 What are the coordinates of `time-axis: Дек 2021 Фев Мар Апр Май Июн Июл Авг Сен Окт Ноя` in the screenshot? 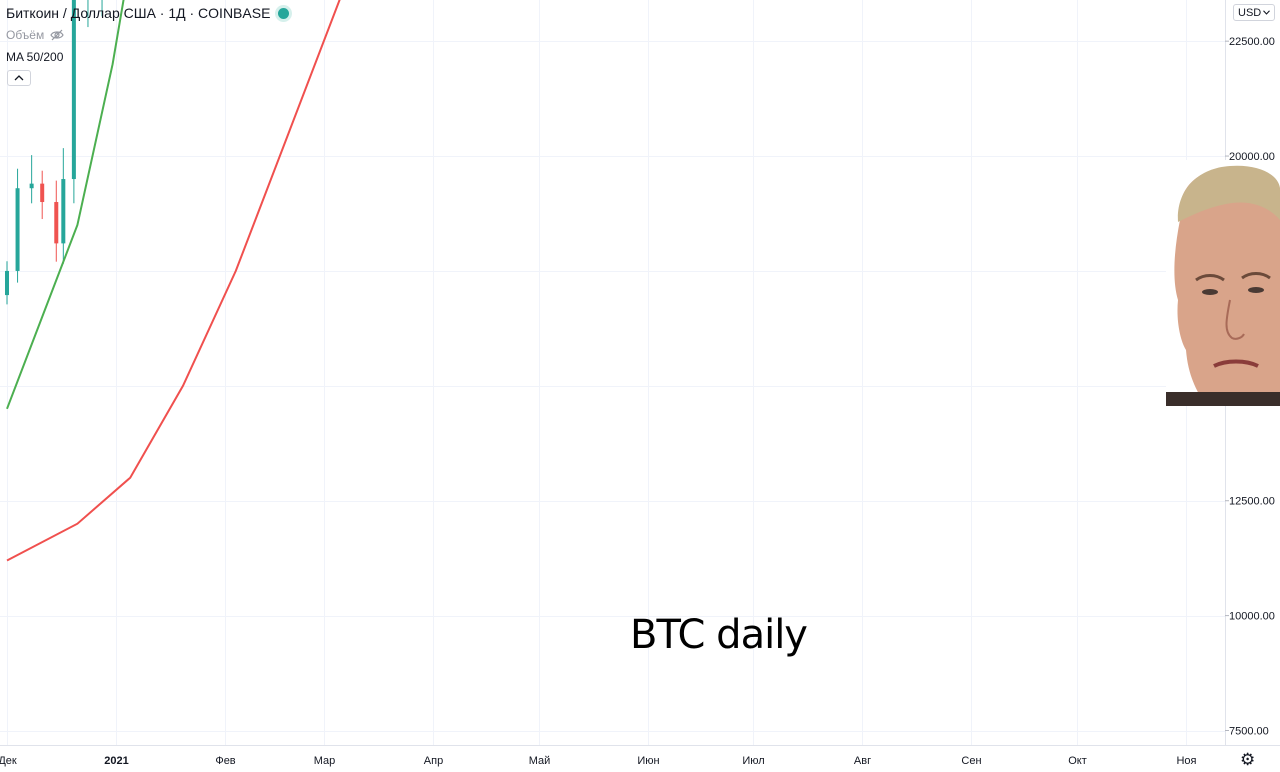 It's located at (640, 758).